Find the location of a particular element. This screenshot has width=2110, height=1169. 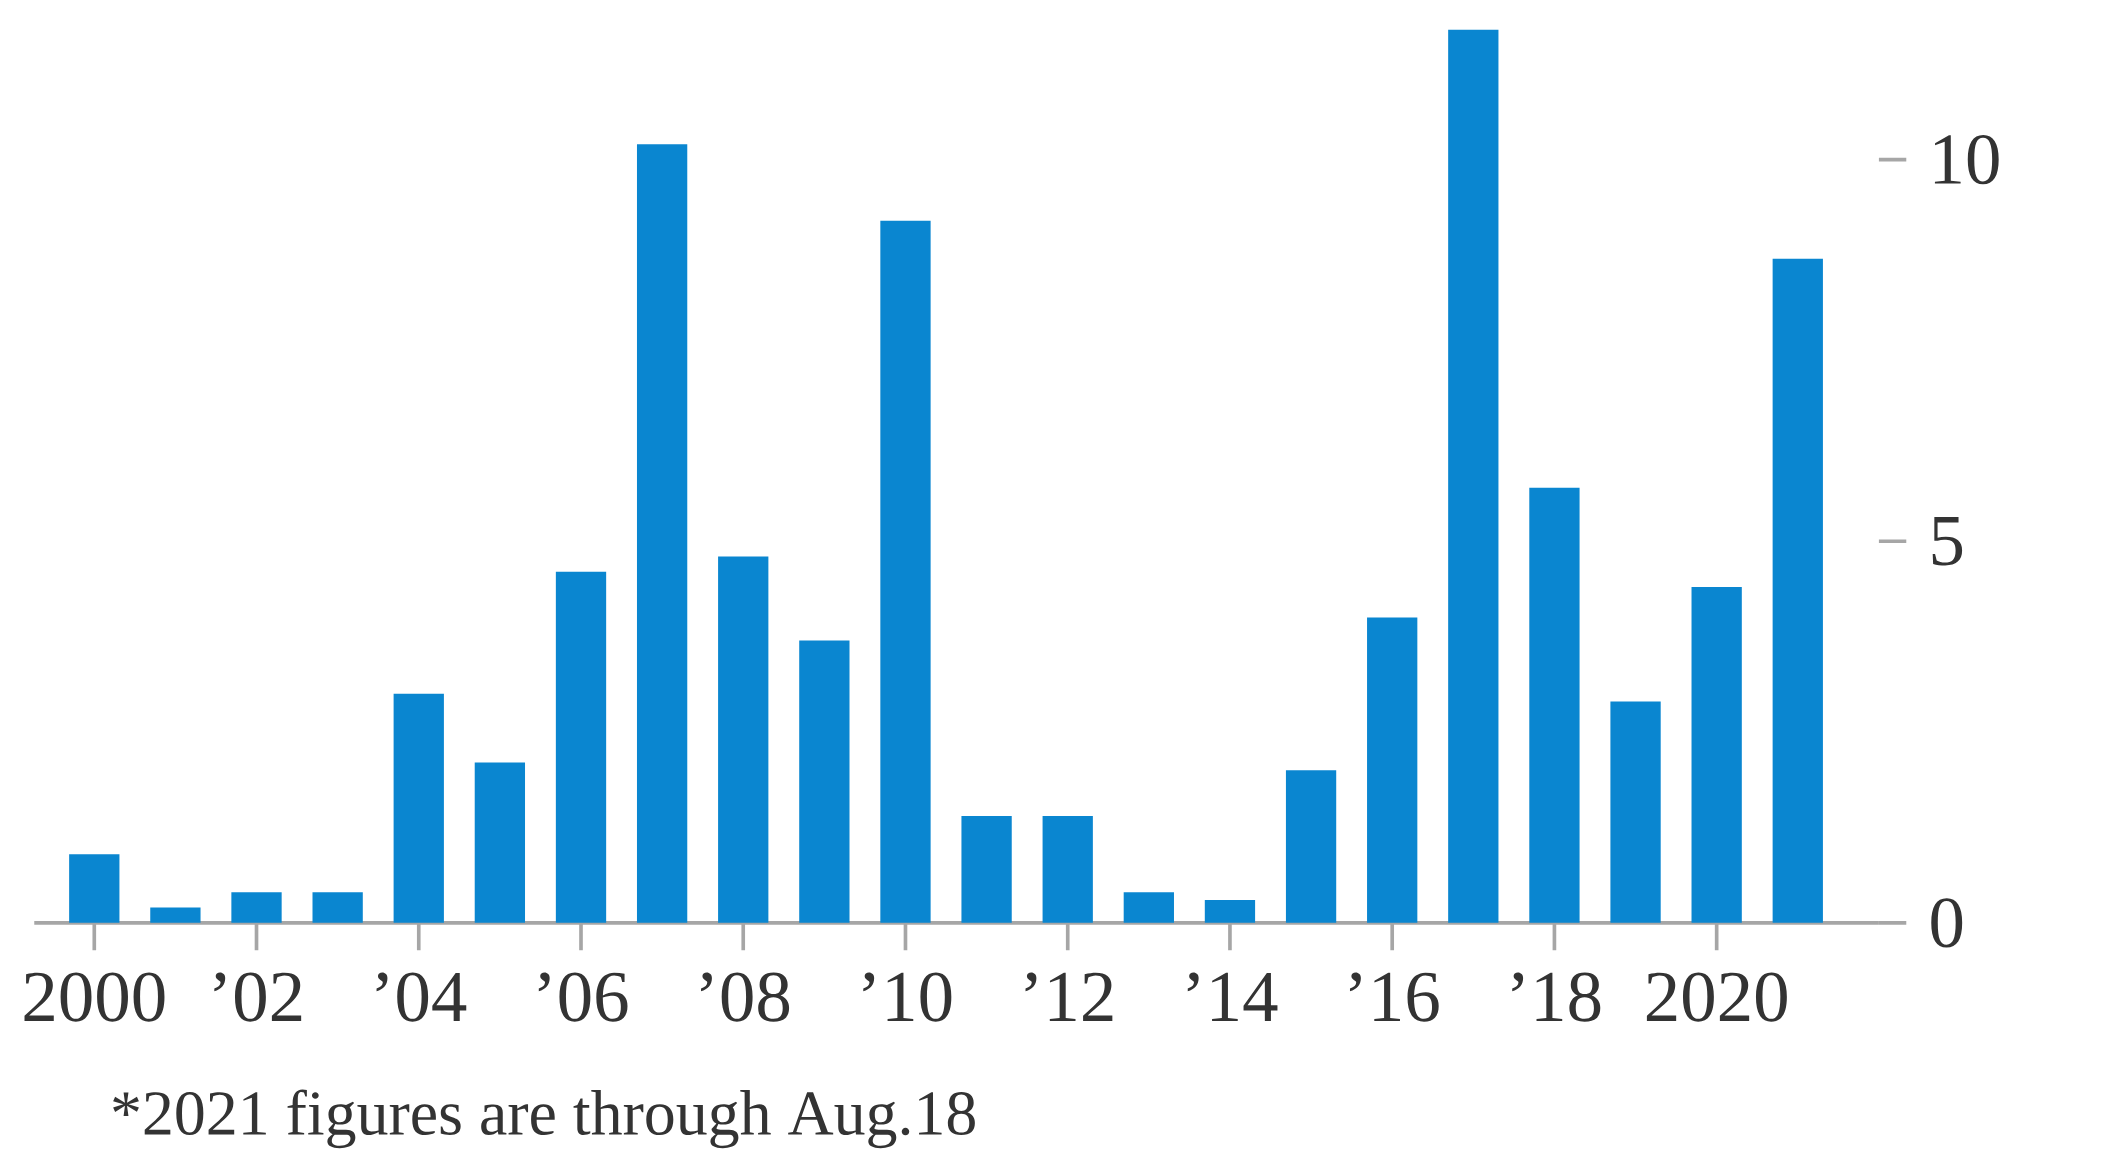

y-tick-label: 5 is located at coordinates (1947, 541).